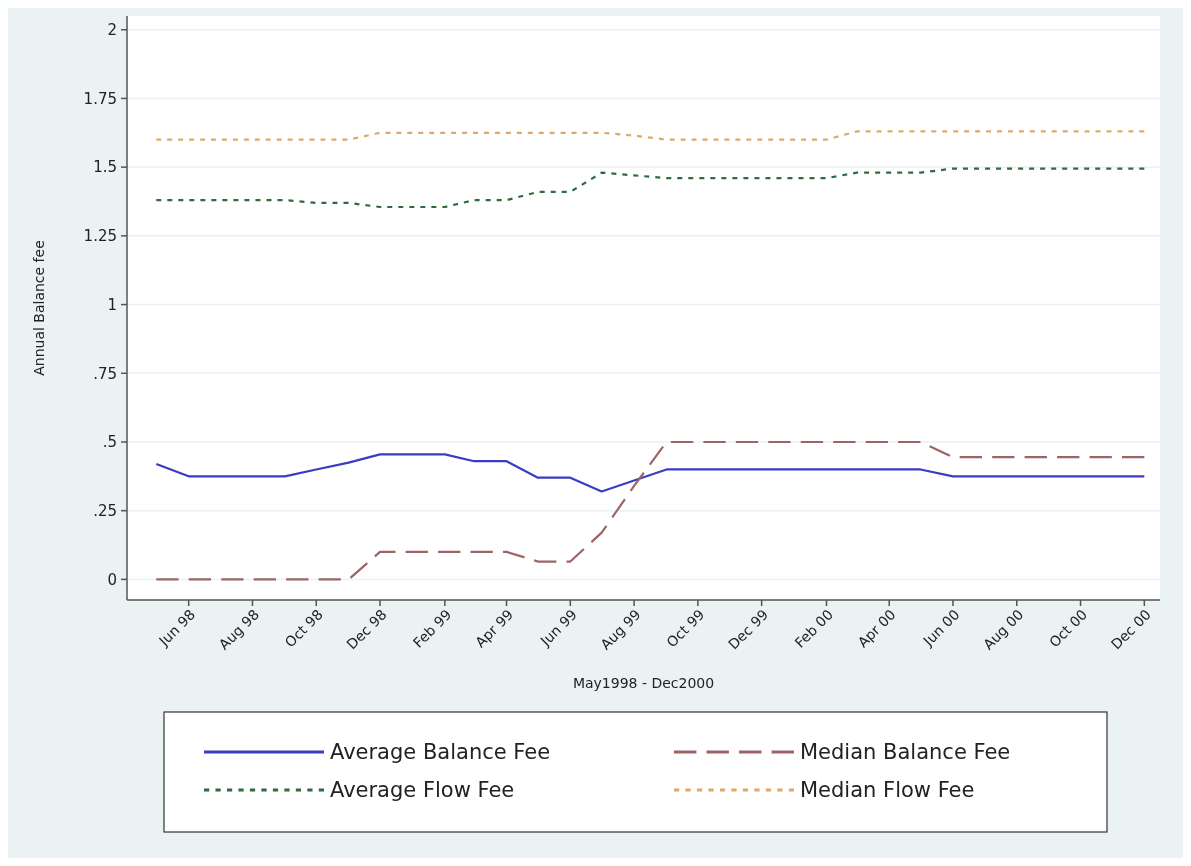 The image size is (1191, 866). I want to click on y-tick-label: .5, so click(109, 442).